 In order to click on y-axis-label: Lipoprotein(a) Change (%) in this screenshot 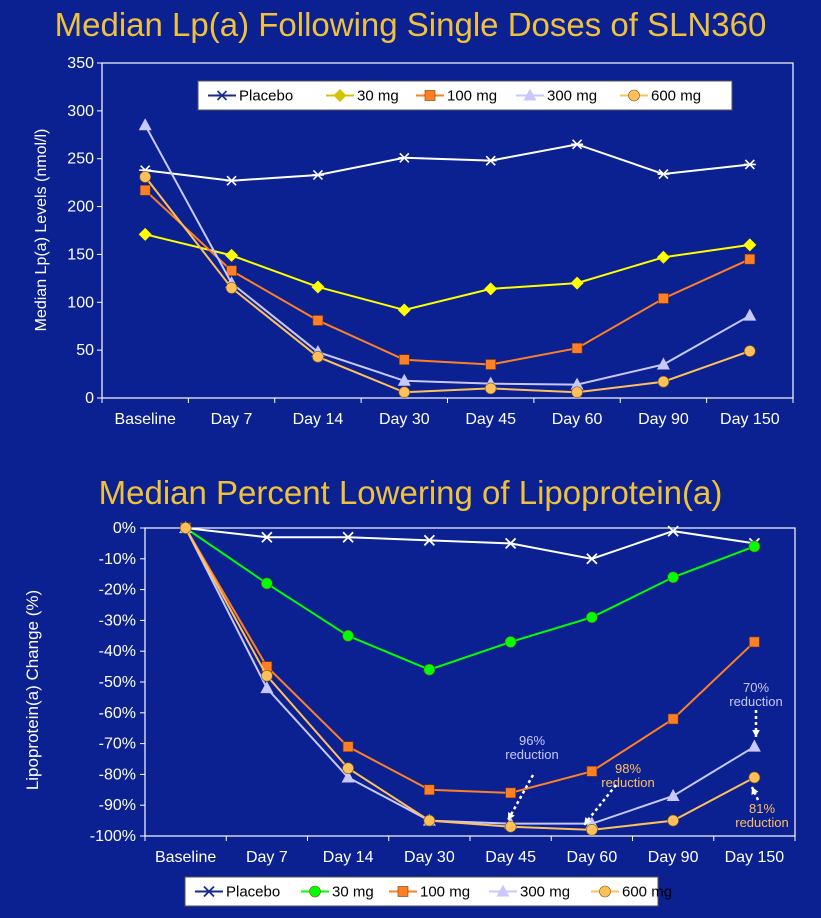, I will do `click(32, 690)`.